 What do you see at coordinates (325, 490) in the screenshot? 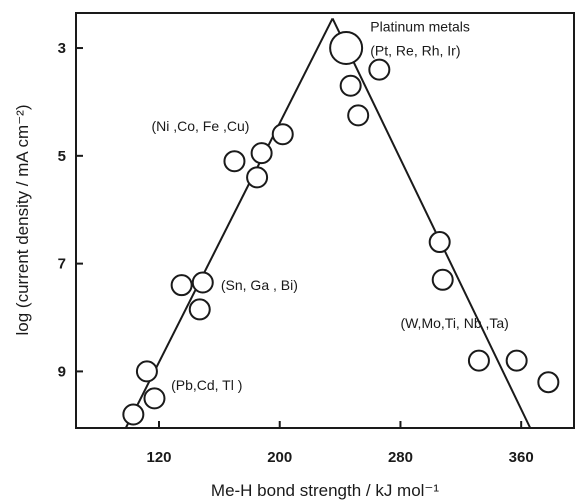
I see `x-axis-label: Me-H bond strength / kJ mol⁻¹` at bounding box center [325, 490].